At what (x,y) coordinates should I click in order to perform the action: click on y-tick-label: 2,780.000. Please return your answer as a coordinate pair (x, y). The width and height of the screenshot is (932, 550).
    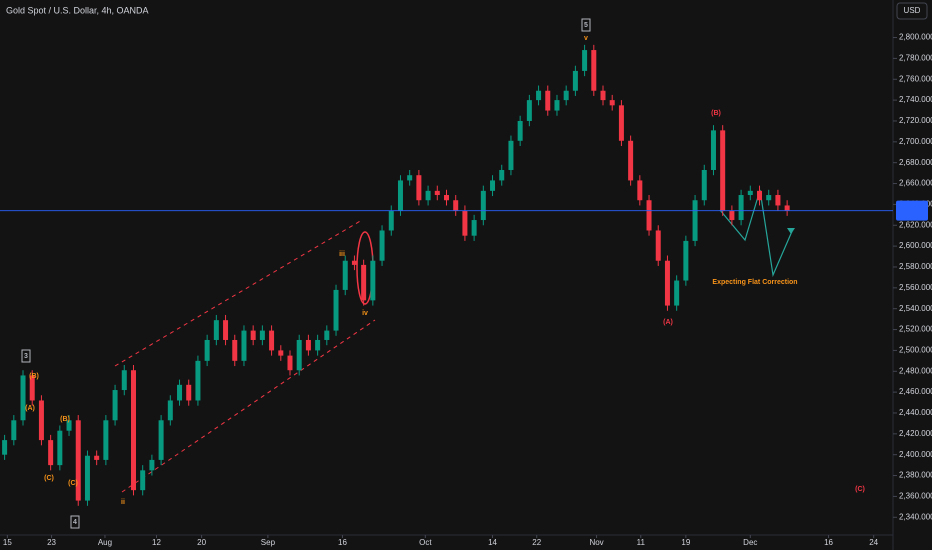
    Looking at the image, I should click on (915, 58).